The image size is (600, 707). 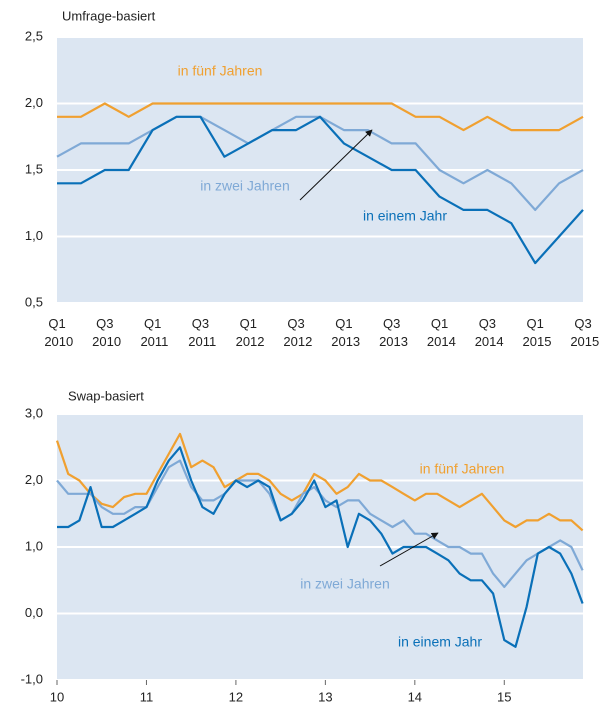 I want to click on x-tick-label: 14, so click(x=415, y=696).